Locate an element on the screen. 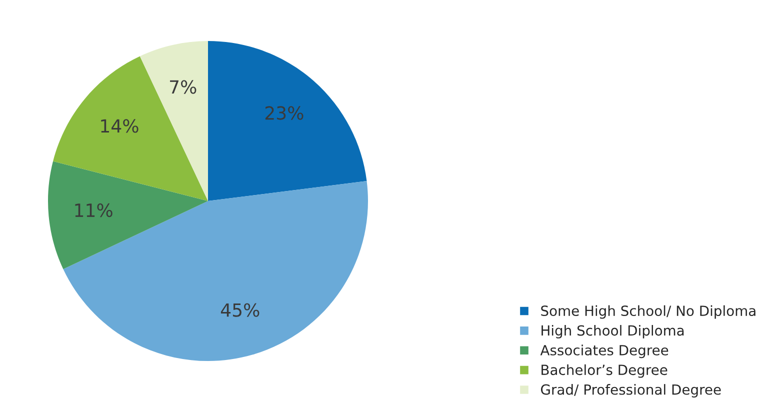  legend-label: Bachelor’s Degree is located at coordinates (605, 371).